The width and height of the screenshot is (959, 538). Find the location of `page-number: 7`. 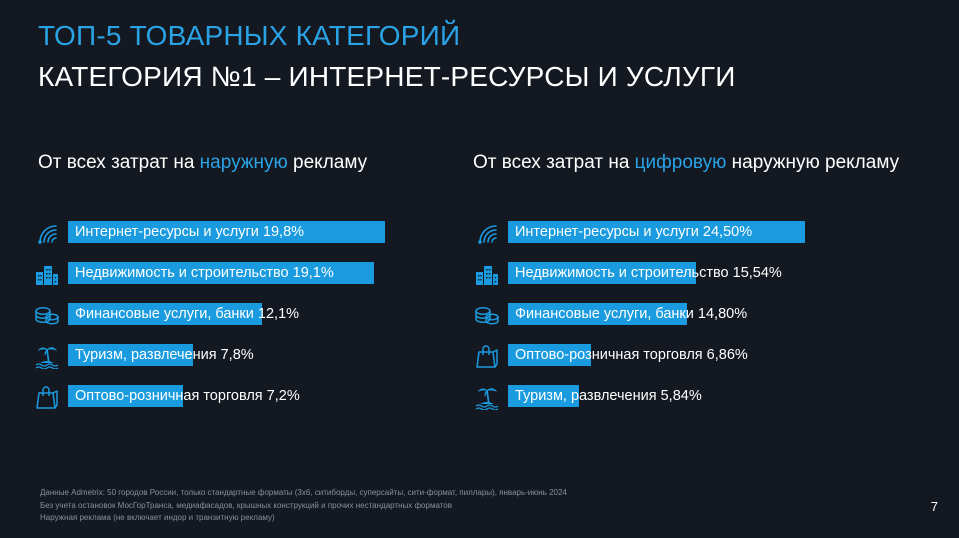

page-number: 7 is located at coordinates (934, 506).